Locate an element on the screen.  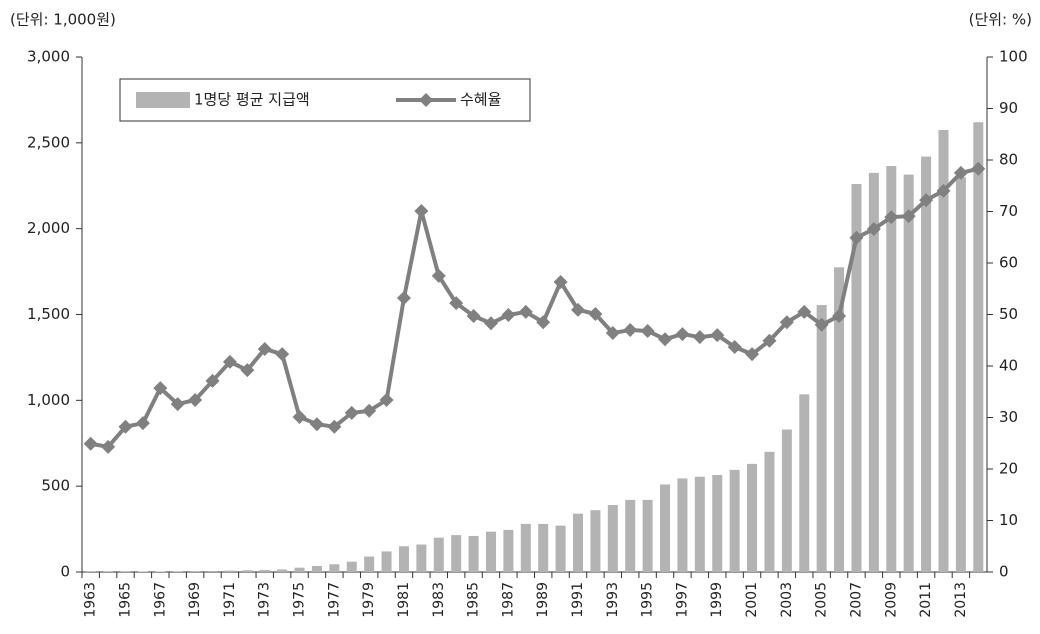
x-tick-label: 1995 is located at coordinates (648, 600).